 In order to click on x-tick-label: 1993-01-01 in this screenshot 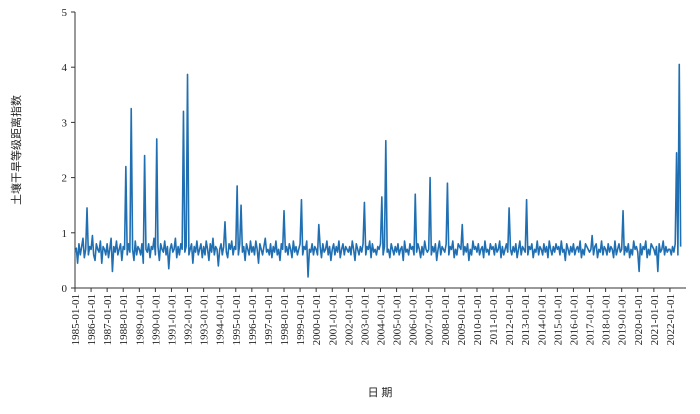, I will do `click(205, 319)`.